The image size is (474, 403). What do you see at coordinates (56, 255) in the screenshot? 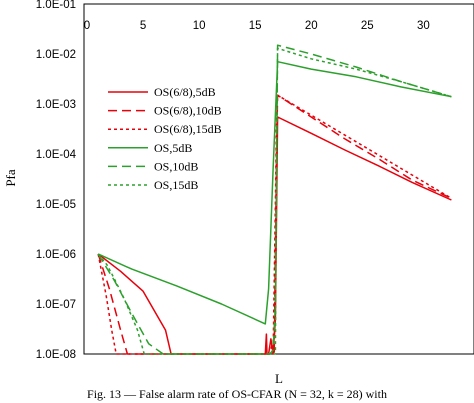
I see `y-tick-label: 1.0E-06` at bounding box center [56, 255].